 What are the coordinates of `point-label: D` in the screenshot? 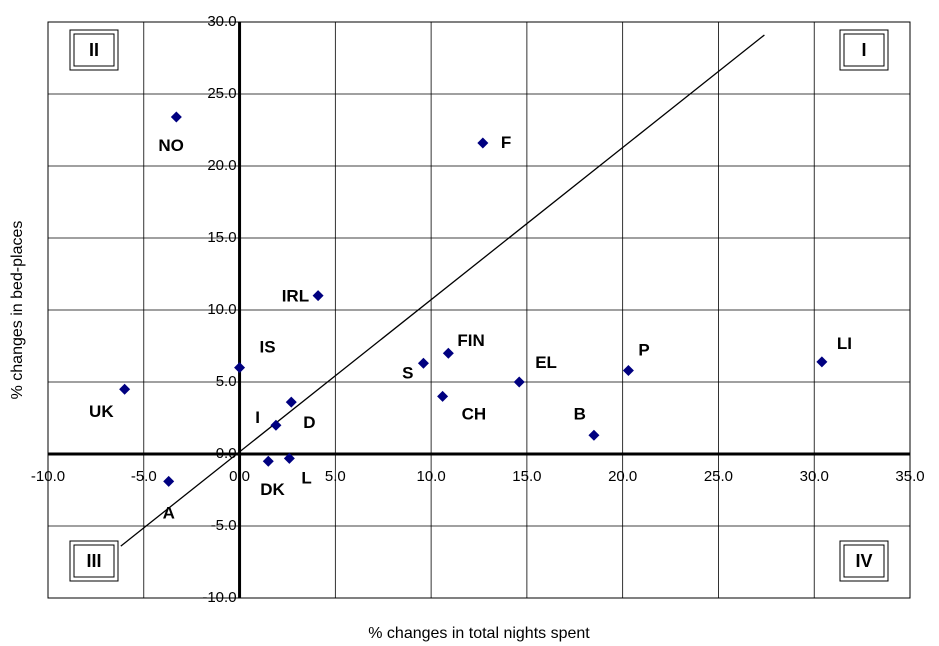 It's located at (309, 422).